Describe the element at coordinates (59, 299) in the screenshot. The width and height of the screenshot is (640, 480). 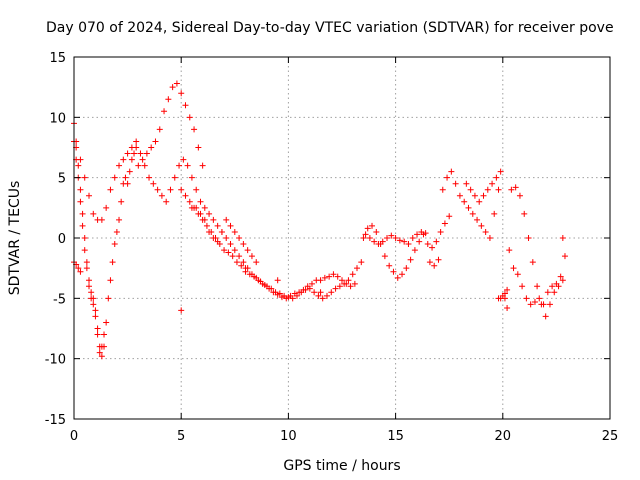
I see `y-tick-label: -5` at that location.